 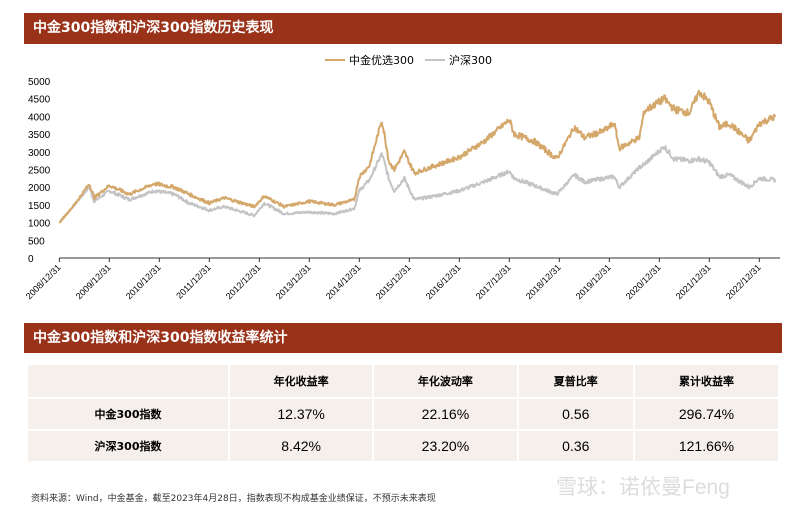 I want to click on x-tick-label: 2011/12/31, so click(x=193, y=281).